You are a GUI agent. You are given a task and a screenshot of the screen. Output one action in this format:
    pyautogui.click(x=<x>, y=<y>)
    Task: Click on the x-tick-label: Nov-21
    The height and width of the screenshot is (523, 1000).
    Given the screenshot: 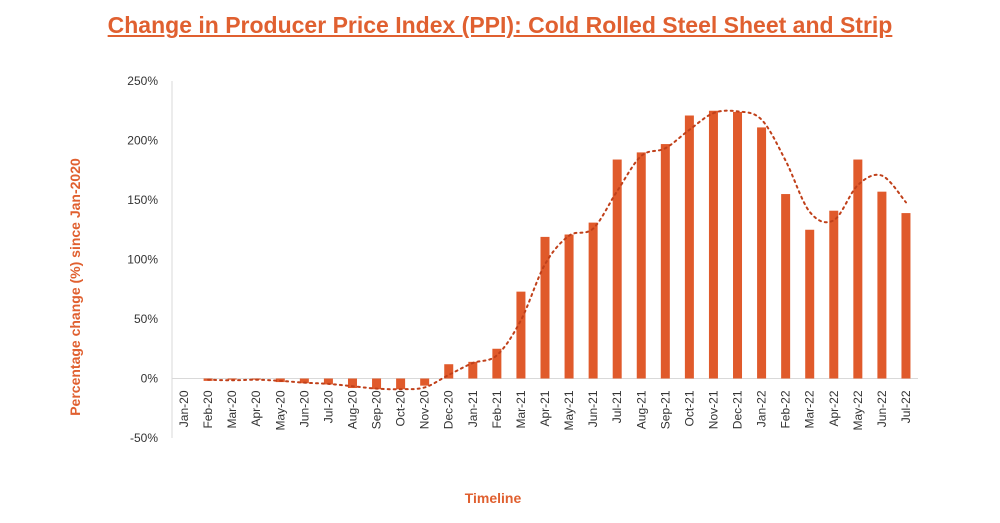 What is the action you would take?
    pyautogui.click(x=713, y=409)
    